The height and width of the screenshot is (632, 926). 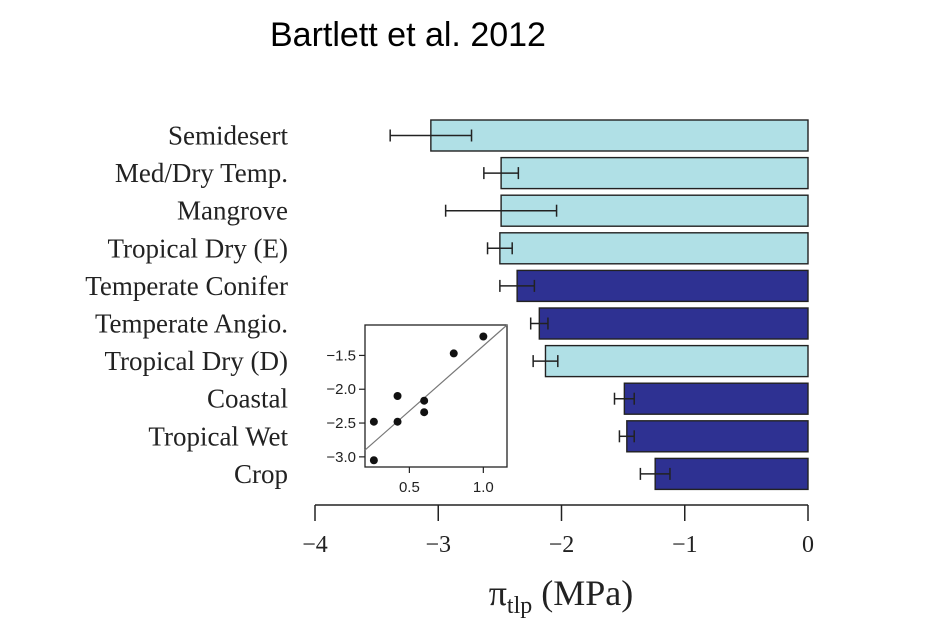 What do you see at coordinates (438, 545) in the screenshot?
I see `x-tick-label: −3` at bounding box center [438, 545].